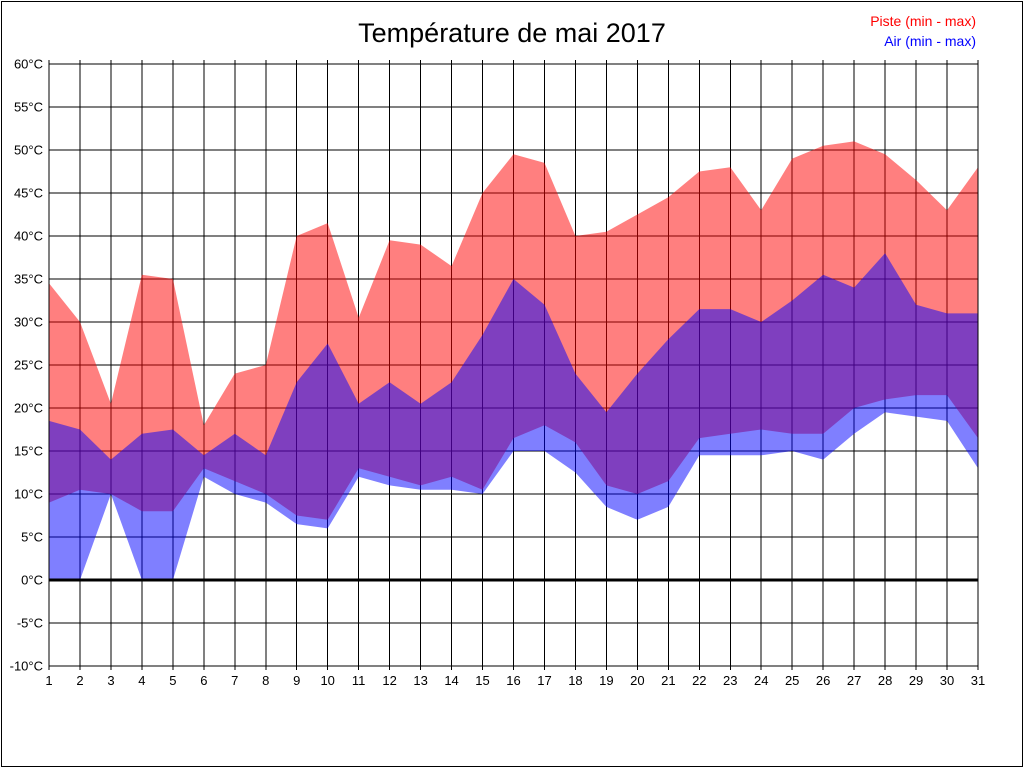  What do you see at coordinates (203, 680) in the screenshot?
I see `x-axis-label: 6` at bounding box center [203, 680].